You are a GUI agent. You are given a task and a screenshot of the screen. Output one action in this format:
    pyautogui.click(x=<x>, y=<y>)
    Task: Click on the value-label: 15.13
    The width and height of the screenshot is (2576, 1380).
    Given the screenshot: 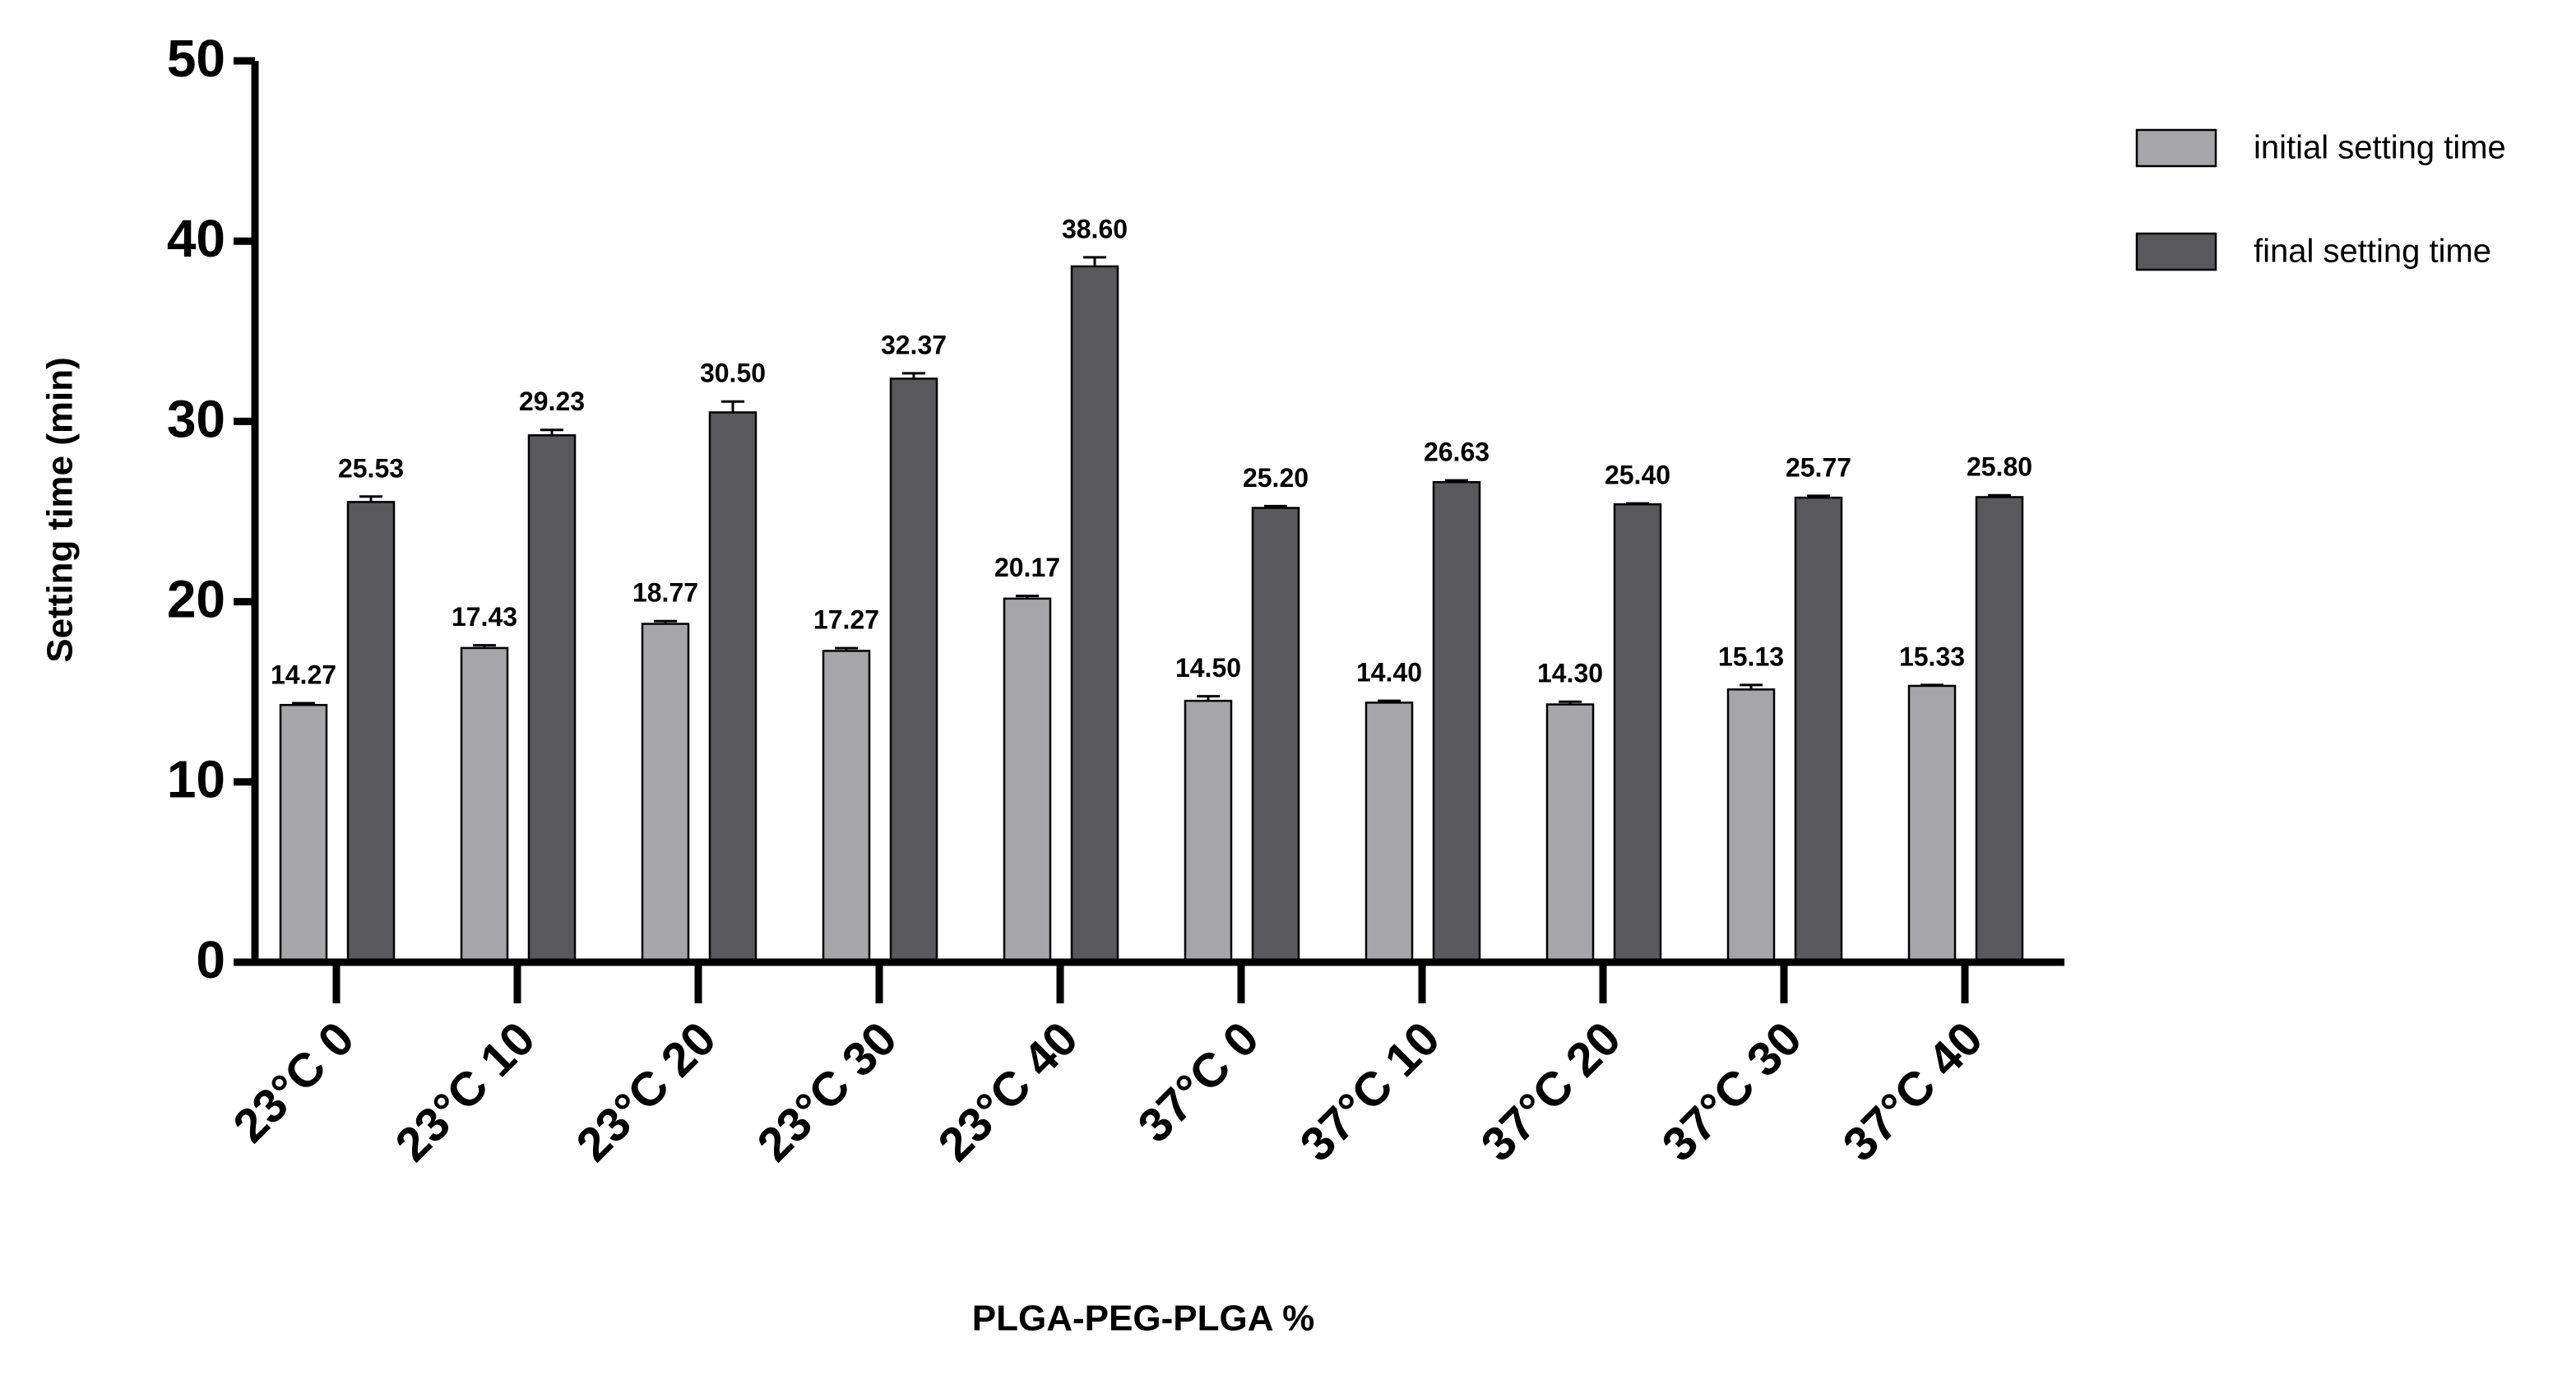 What is the action you would take?
    pyautogui.click(x=1751, y=656)
    